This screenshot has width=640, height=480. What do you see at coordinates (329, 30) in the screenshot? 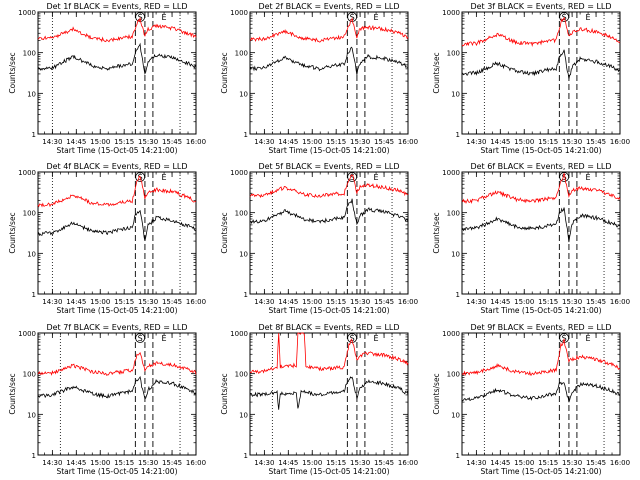
I see `panel-2-series-red` at bounding box center [329, 30].